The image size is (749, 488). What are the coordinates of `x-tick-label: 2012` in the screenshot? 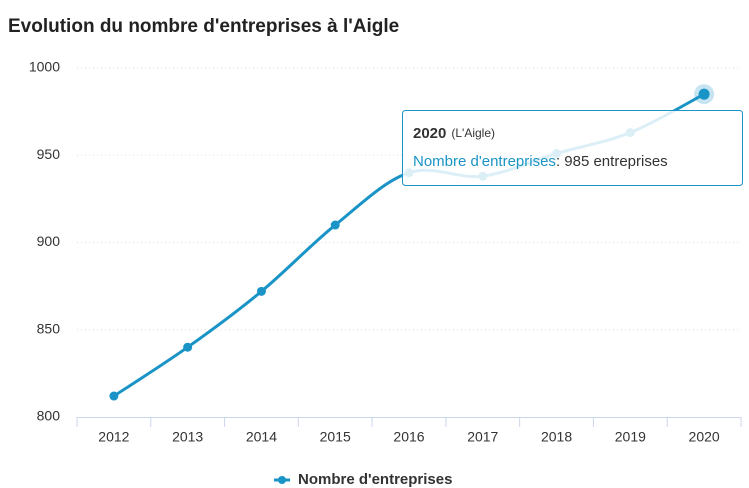 It's located at (113, 437).